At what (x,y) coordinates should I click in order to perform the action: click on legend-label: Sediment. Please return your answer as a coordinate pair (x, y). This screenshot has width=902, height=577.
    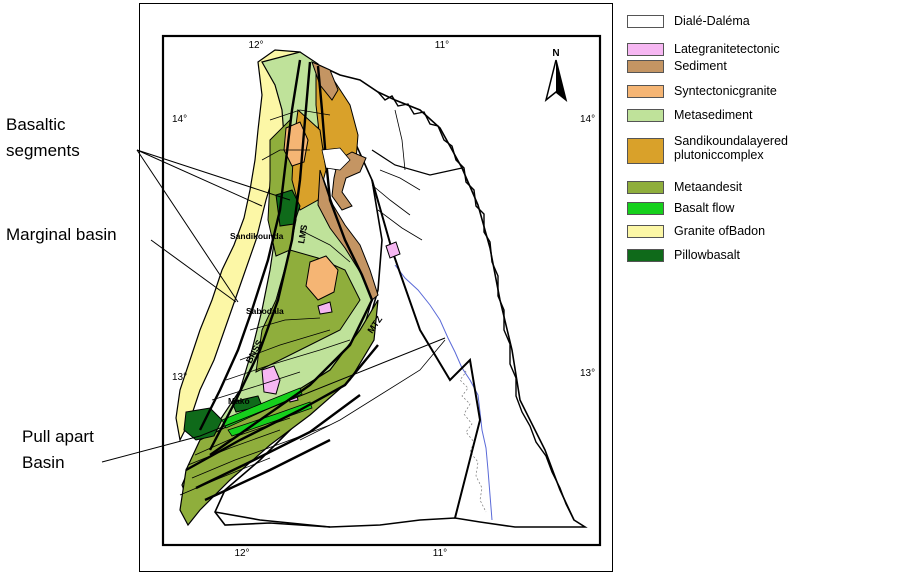
    Looking at the image, I should click on (700, 66).